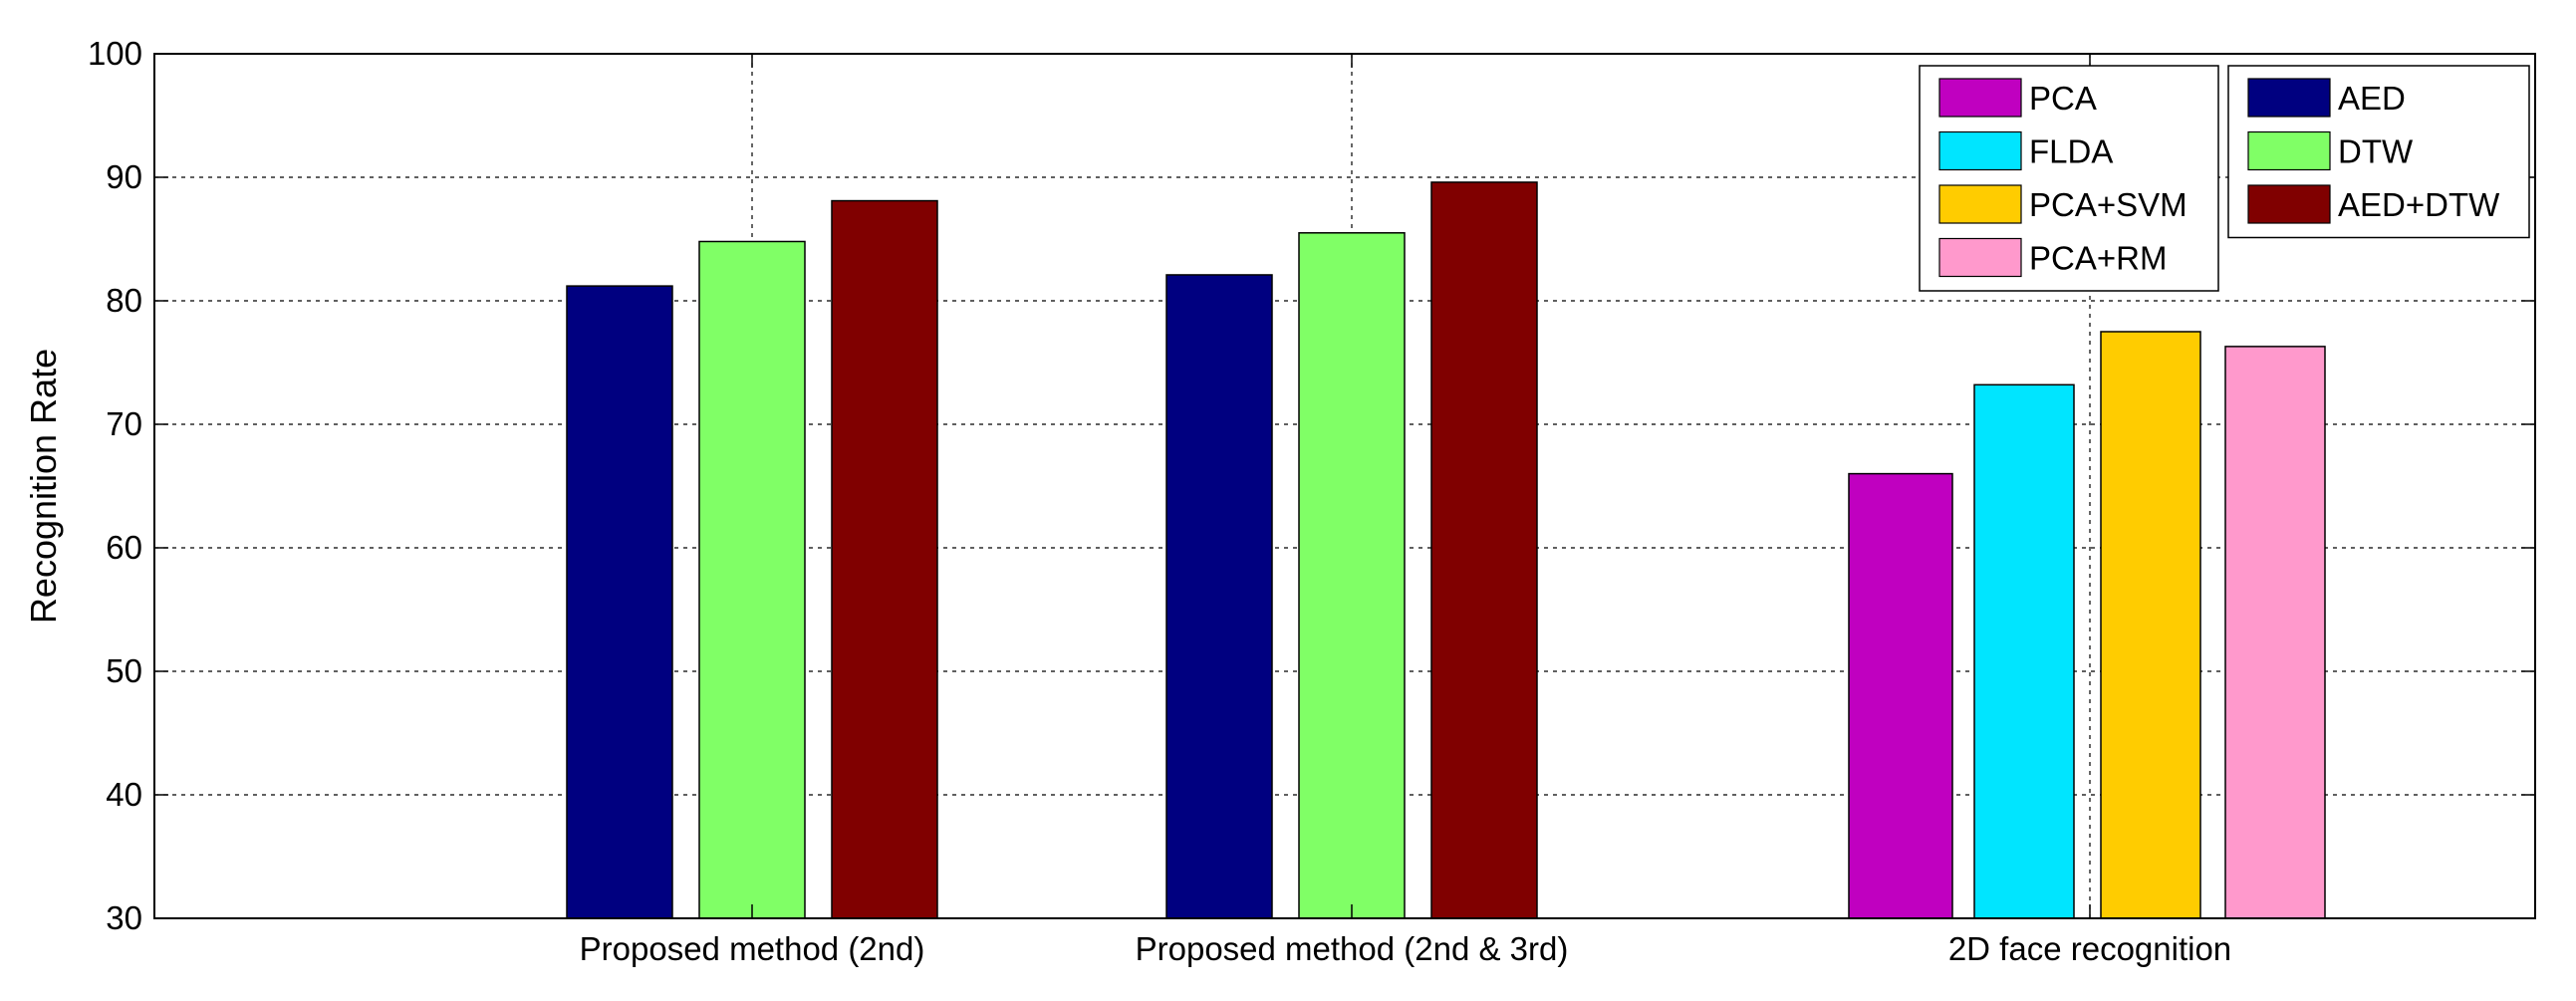 The height and width of the screenshot is (1001, 2576). What do you see at coordinates (1980, 257) in the screenshot?
I see `legend-swatch-pca-rm` at bounding box center [1980, 257].